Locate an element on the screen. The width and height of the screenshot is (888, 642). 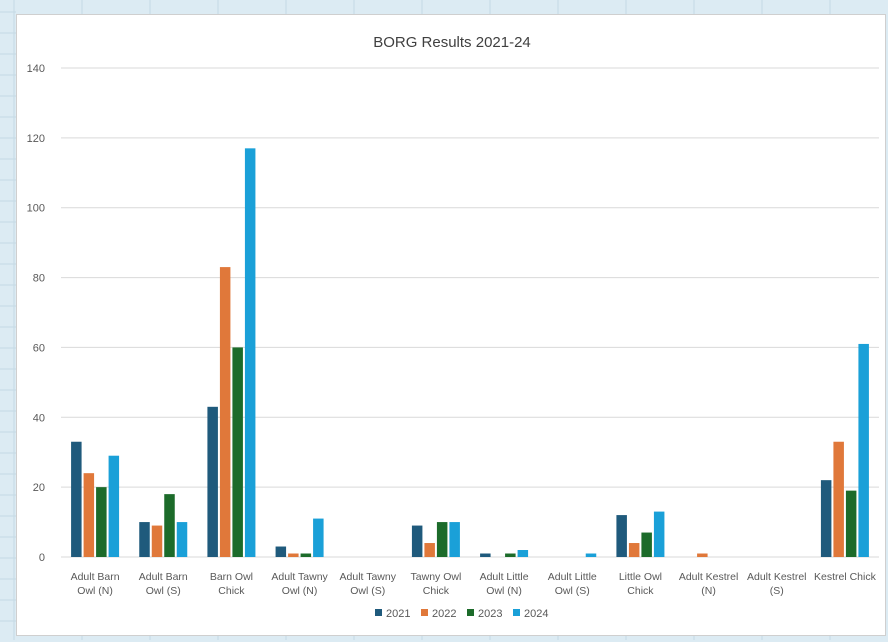
x-category-label: Adult Kestrel (S) is located at coordinates (777, 584).